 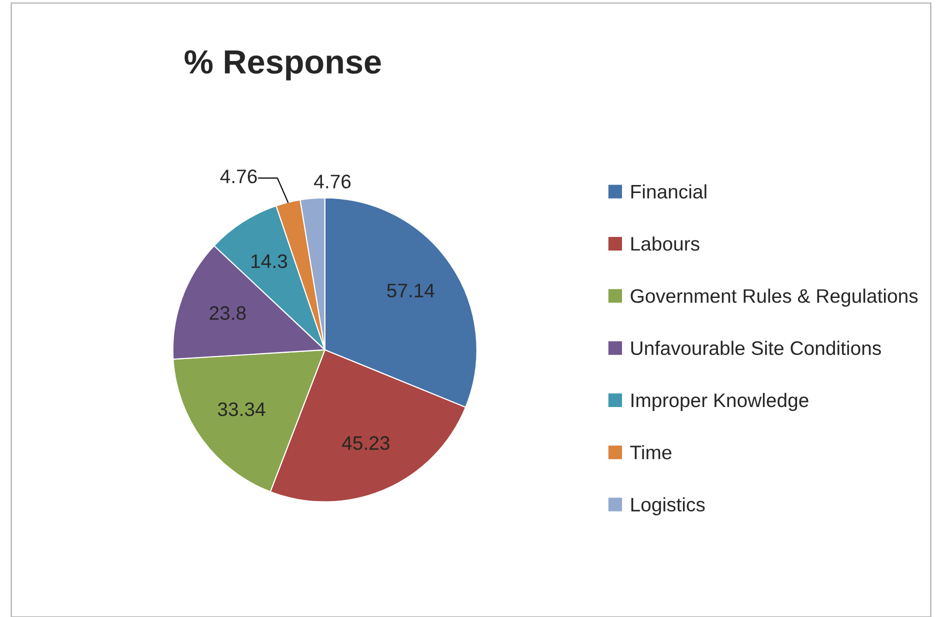 I want to click on data-label: 23.8, so click(x=228, y=313).